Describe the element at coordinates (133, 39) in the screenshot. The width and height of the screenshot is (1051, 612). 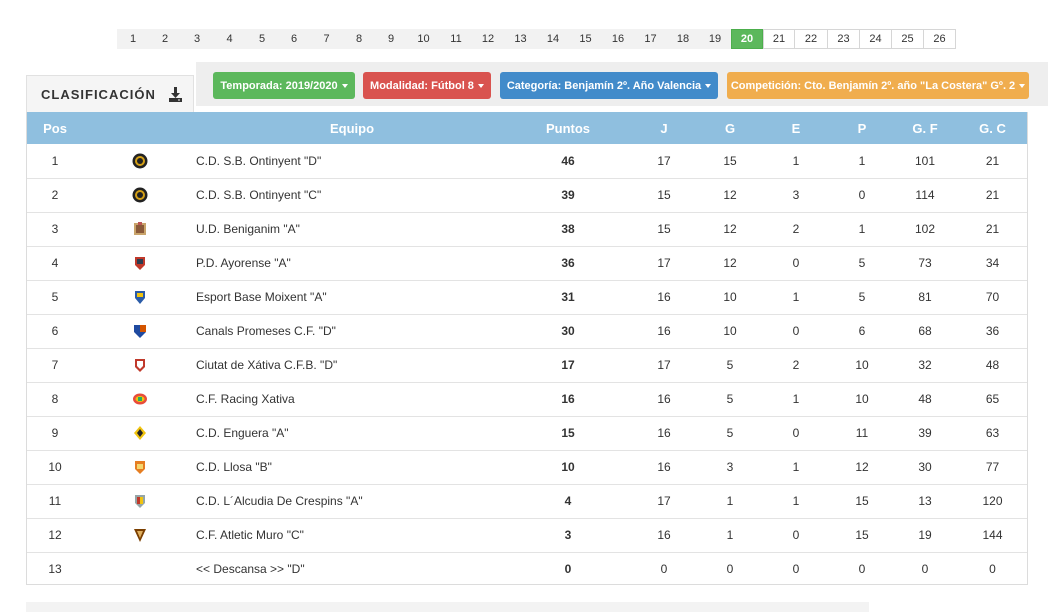
I see `page-link-1: 1` at that location.